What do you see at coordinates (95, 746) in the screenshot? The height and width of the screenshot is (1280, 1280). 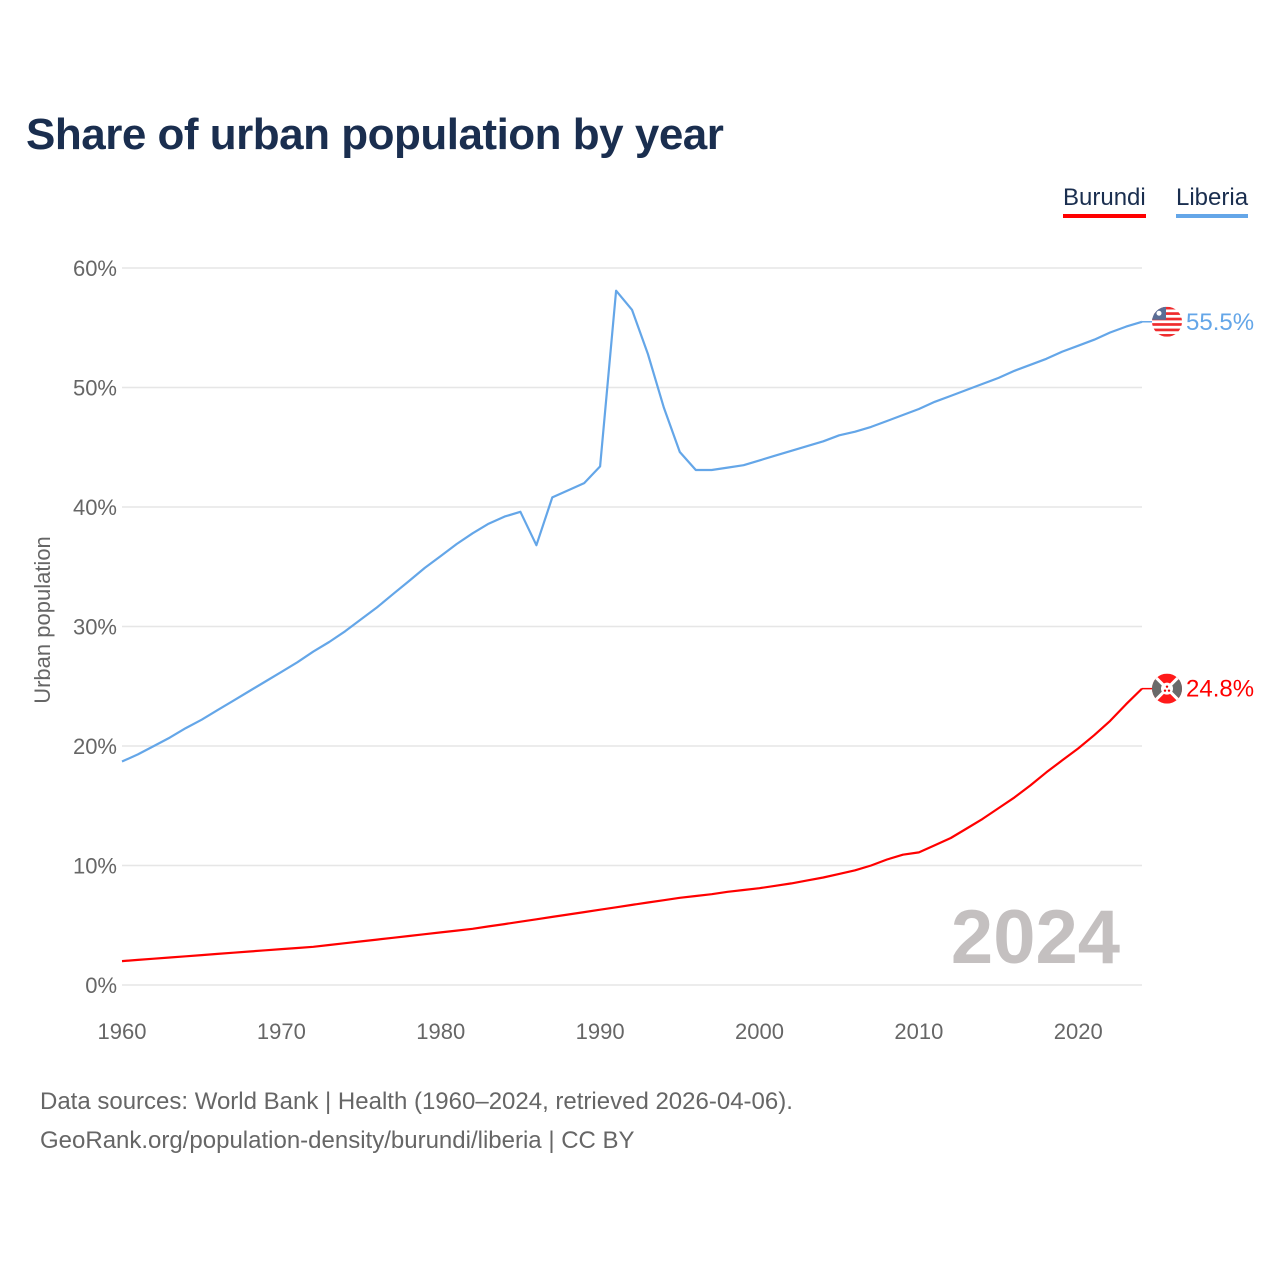 I see `y-tick-label: 20%` at bounding box center [95, 746].